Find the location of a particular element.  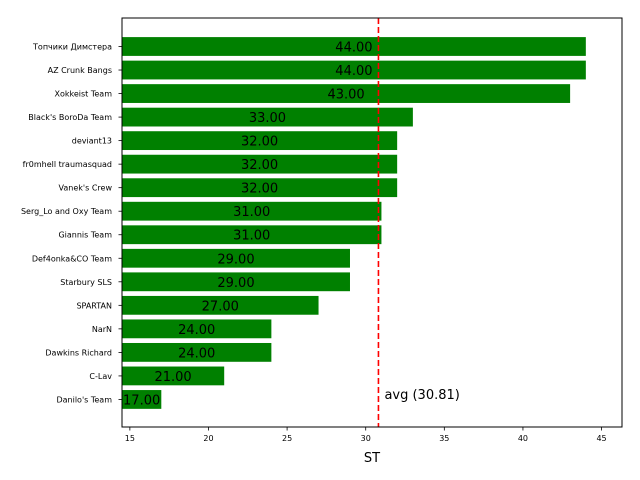

category-label: Топчики Димстера is located at coordinates (72, 47).